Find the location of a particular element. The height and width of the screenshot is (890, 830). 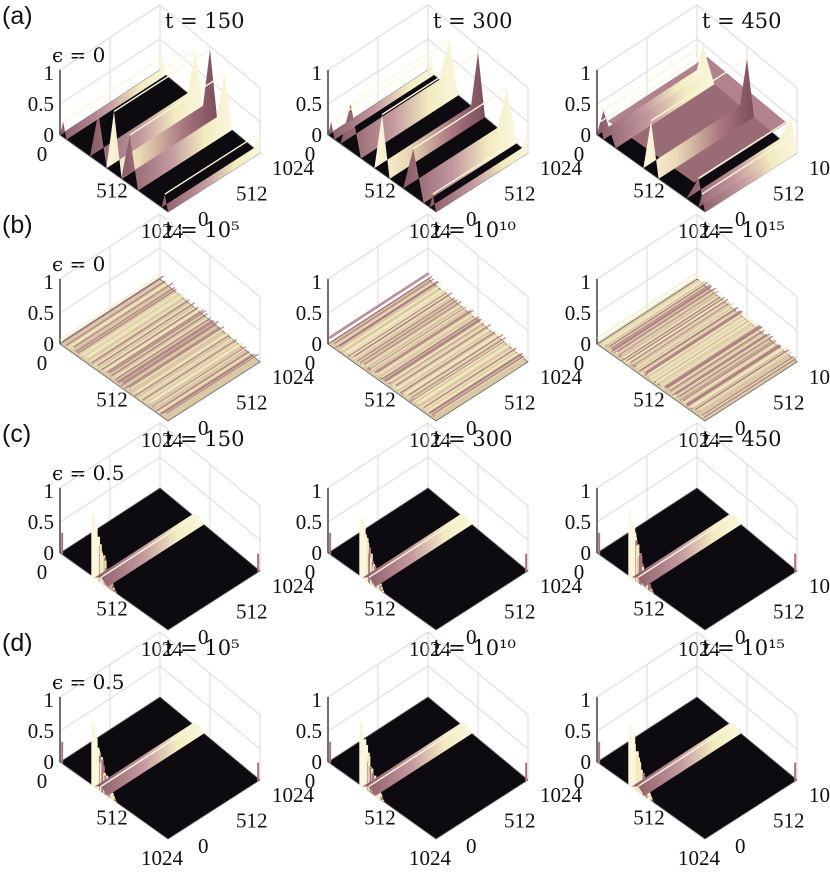

row-label: (d) is located at coordinates (17, 643).